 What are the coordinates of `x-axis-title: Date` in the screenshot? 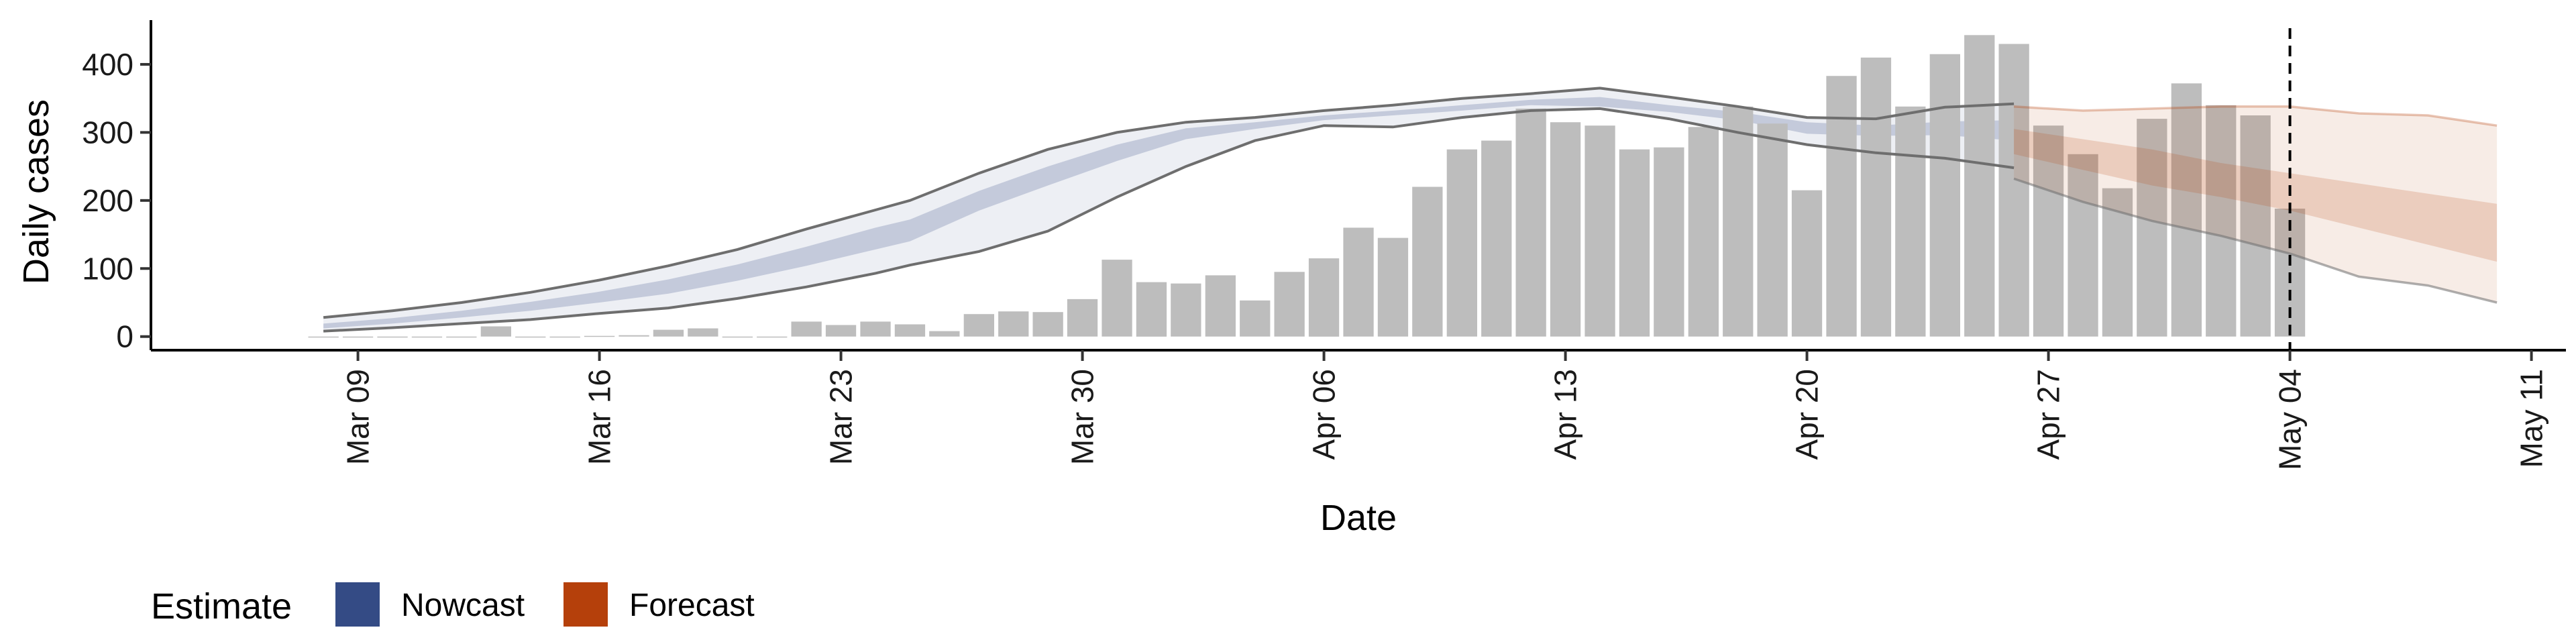 It's located at (1358, 518).